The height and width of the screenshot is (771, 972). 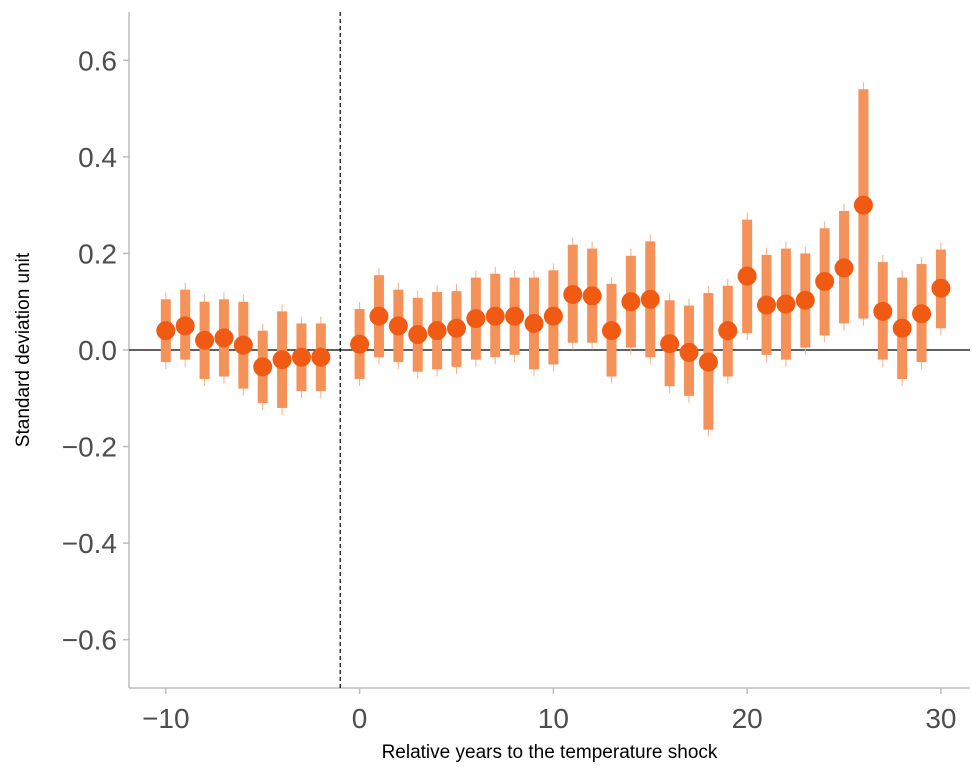 What do you see at coordinates (940, 718) in the screenshot?
I see `x-tick-label: 30` at bounding box center [940, 718].